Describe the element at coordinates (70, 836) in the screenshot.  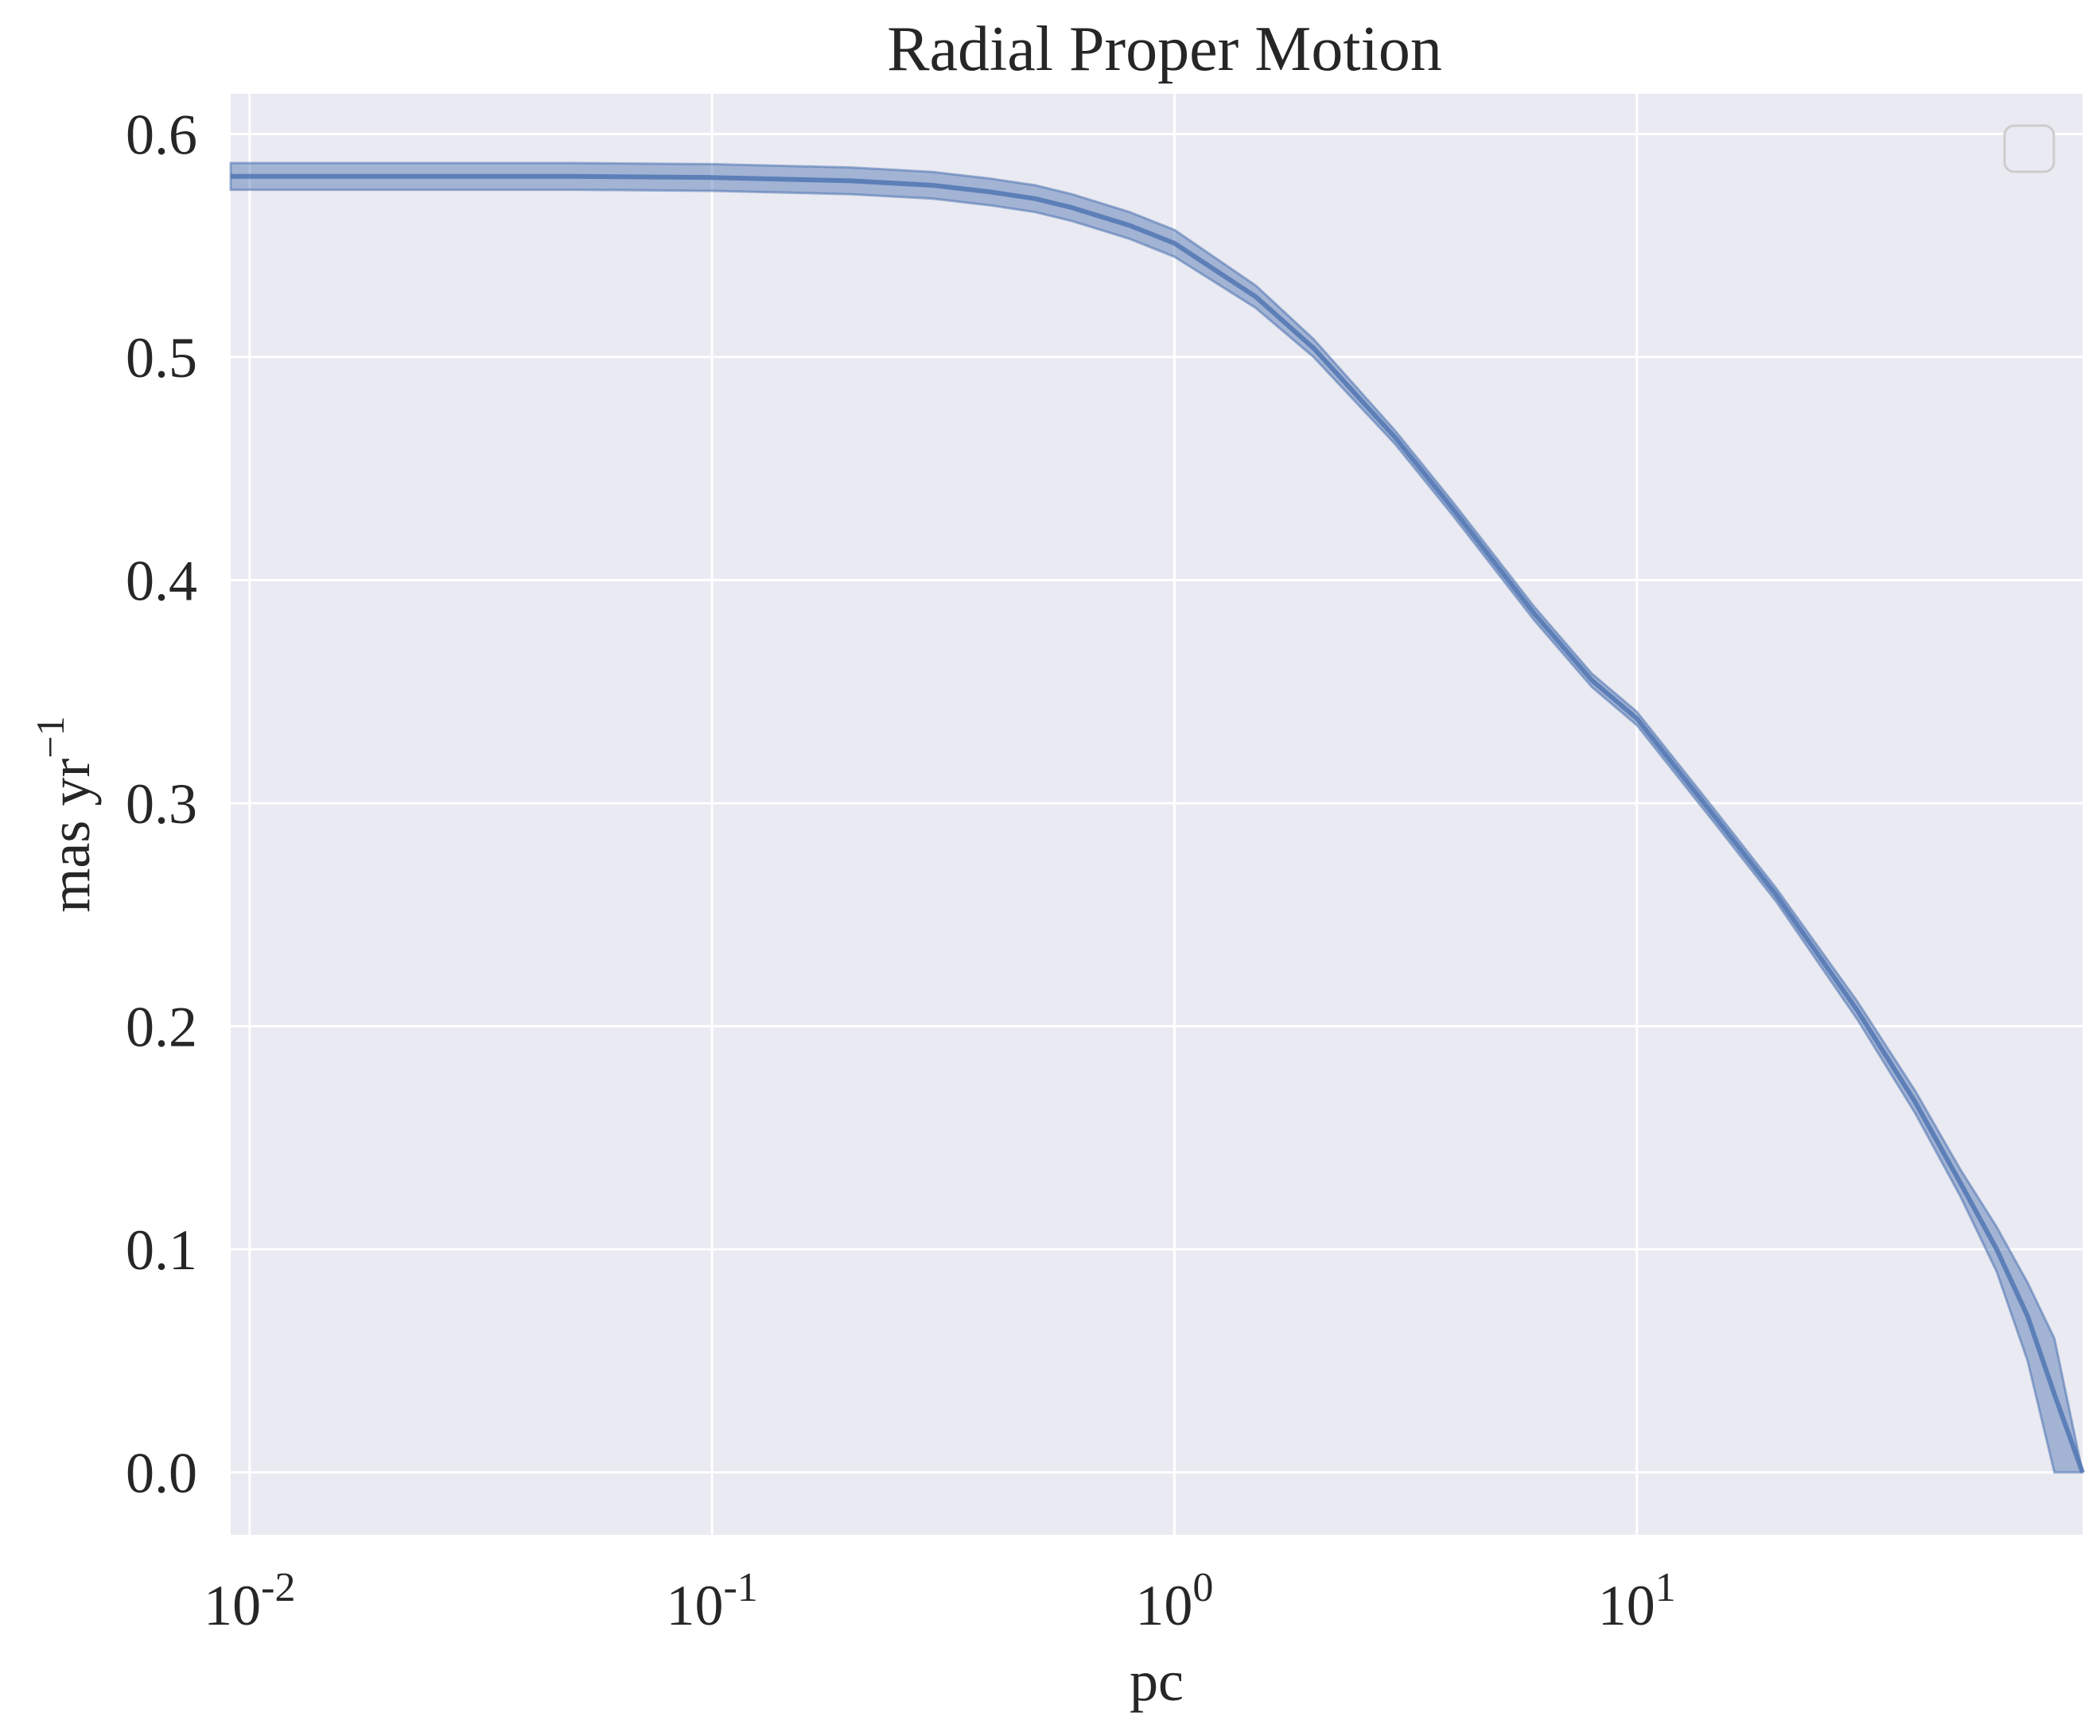
I see `y-axis-label-main: mas yr` at that location.